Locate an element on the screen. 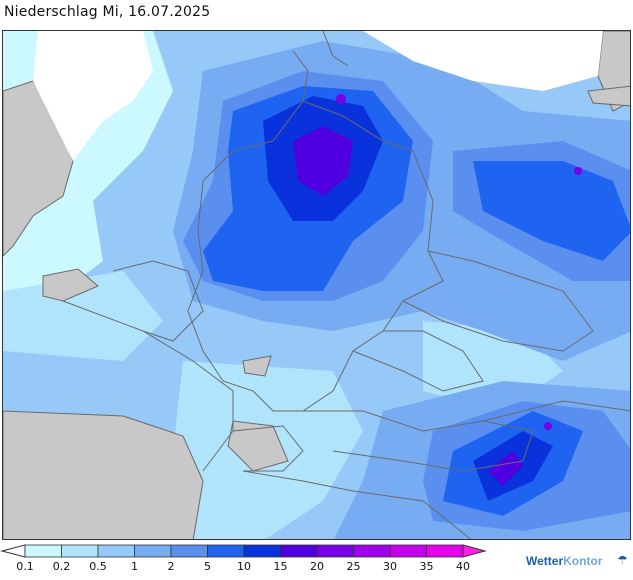 This screenshot has width=633, height=580. border-switzerland is located at coordinates (268, 448).